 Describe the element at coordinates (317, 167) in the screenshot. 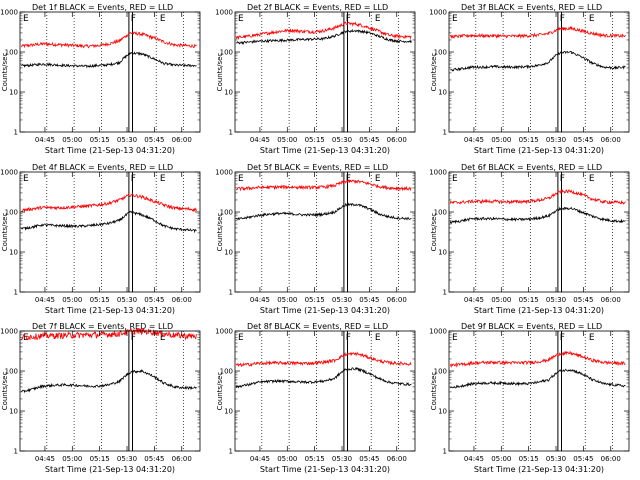

I see `panel-title: Det 5f BLACK = Events, RED = LLD` at that location.